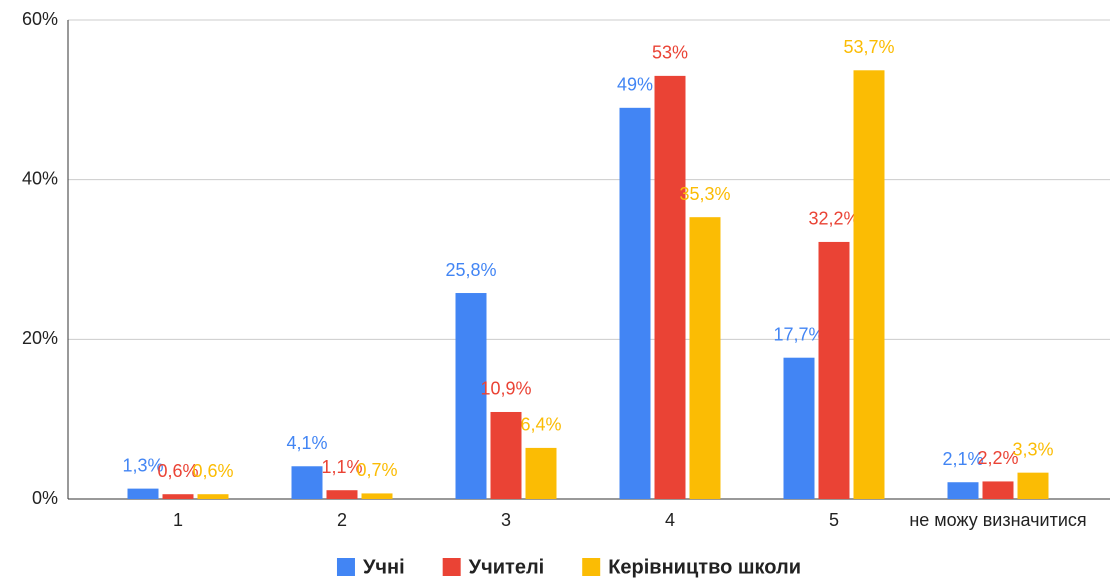  Describe the element at coordinates (1032, 449) in the screenshot. I see `value-label: 3,3%` at that location.